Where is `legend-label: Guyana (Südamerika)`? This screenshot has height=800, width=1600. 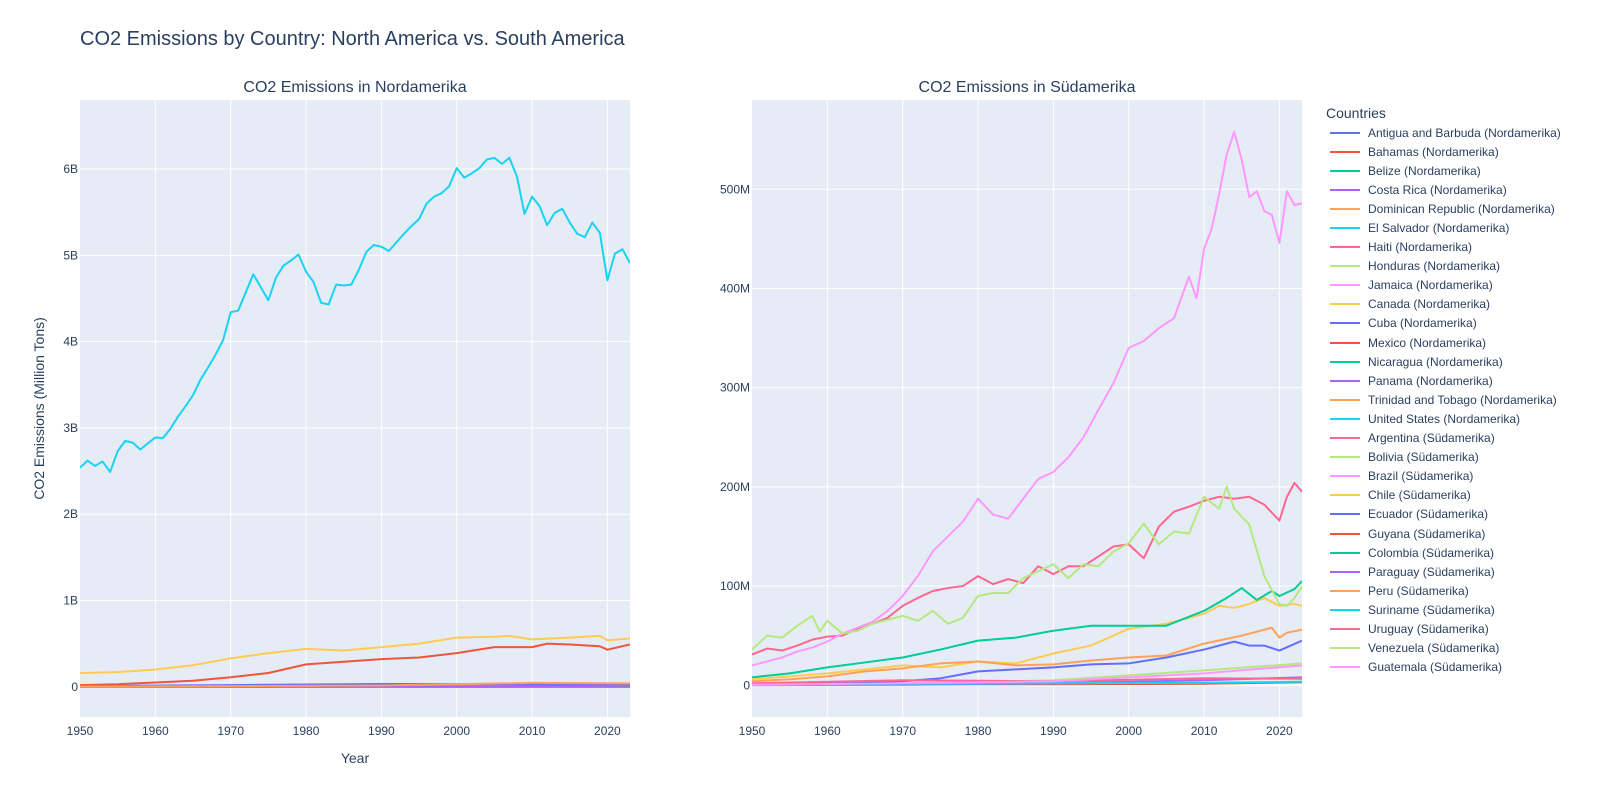
legend-label: Guyana (Südamerika) is located at coordinates (1427, 533).